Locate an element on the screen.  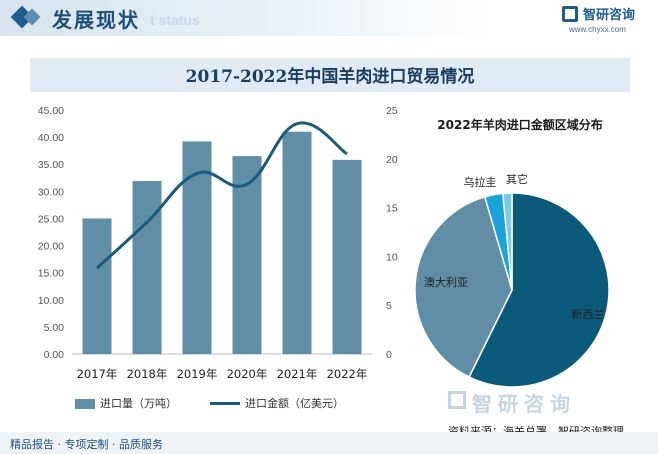
chart-title: 2017-2022年中国羊肉进口贸易情况 is located at coordinates (330, 77).